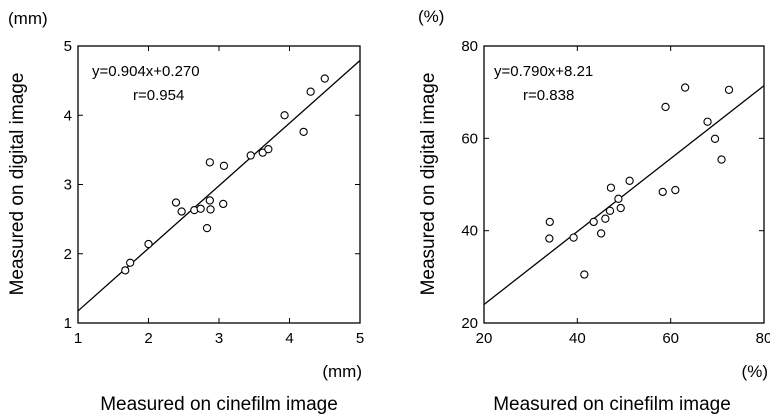 Image resolution: width=770 pixels, height=419 pixels. What do you see at coordinates (431, 16) in the screenshot?
I see `y-unit-label: (%)` at bounding box center [431, 16].